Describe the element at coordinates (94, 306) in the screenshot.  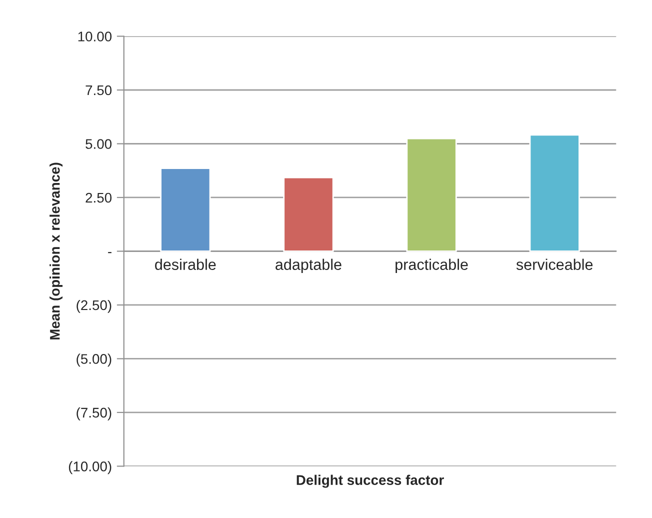
I see `y-tick-label: (2.50)` at that location.